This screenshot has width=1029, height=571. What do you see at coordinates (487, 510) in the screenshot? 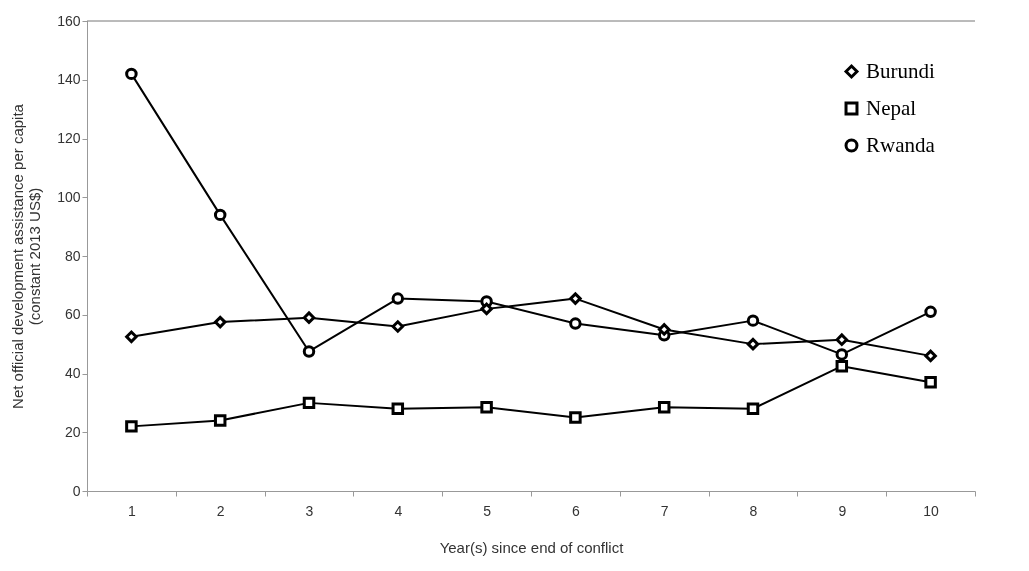
I see `x-tick-label: 5` at bounding box center [487, 510].